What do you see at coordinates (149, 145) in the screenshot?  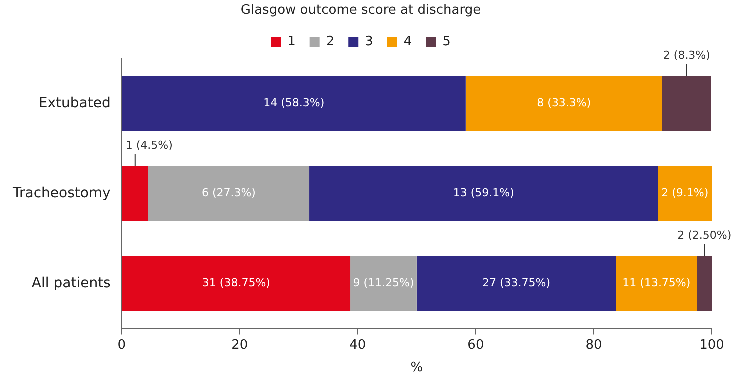 I see `data-label: 1 (4.5%)` at bounding box center [149, 145].